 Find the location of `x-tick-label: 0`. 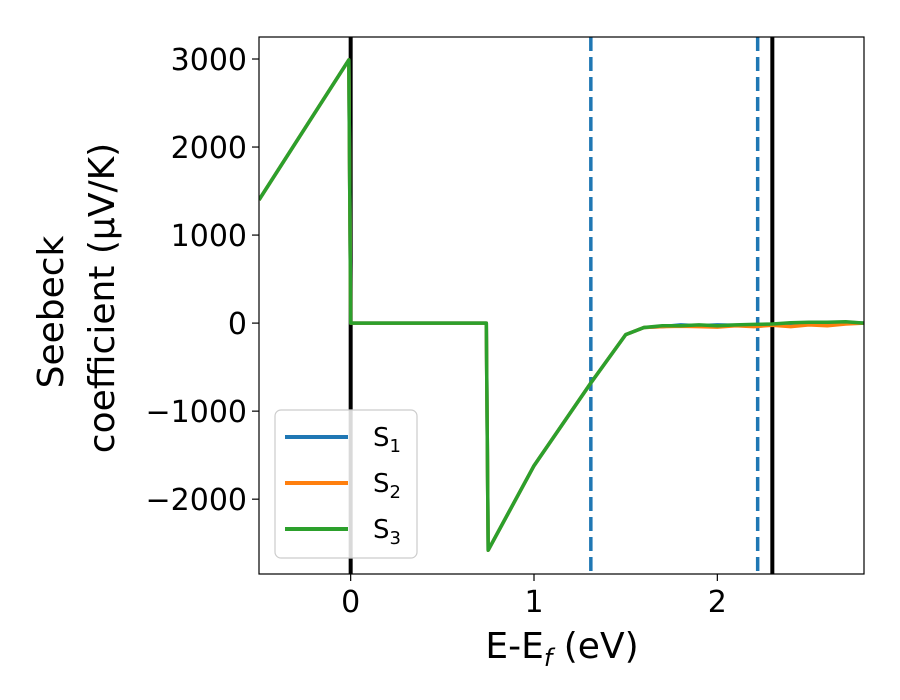

x-tick-label: 0 is located at coordinates (350, 602).